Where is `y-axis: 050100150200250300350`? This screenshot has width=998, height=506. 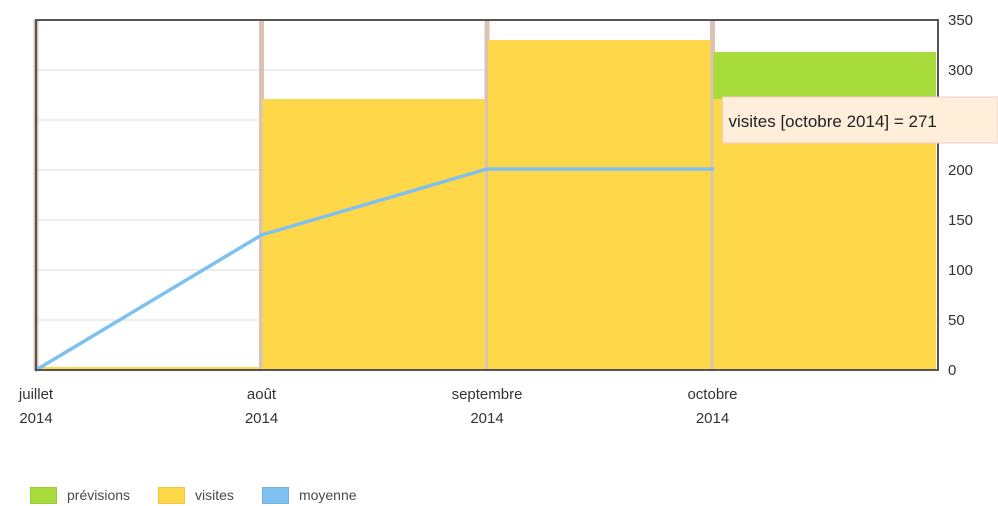
y-axis: 050100150200250300350 is located at coordinates (960, 195).